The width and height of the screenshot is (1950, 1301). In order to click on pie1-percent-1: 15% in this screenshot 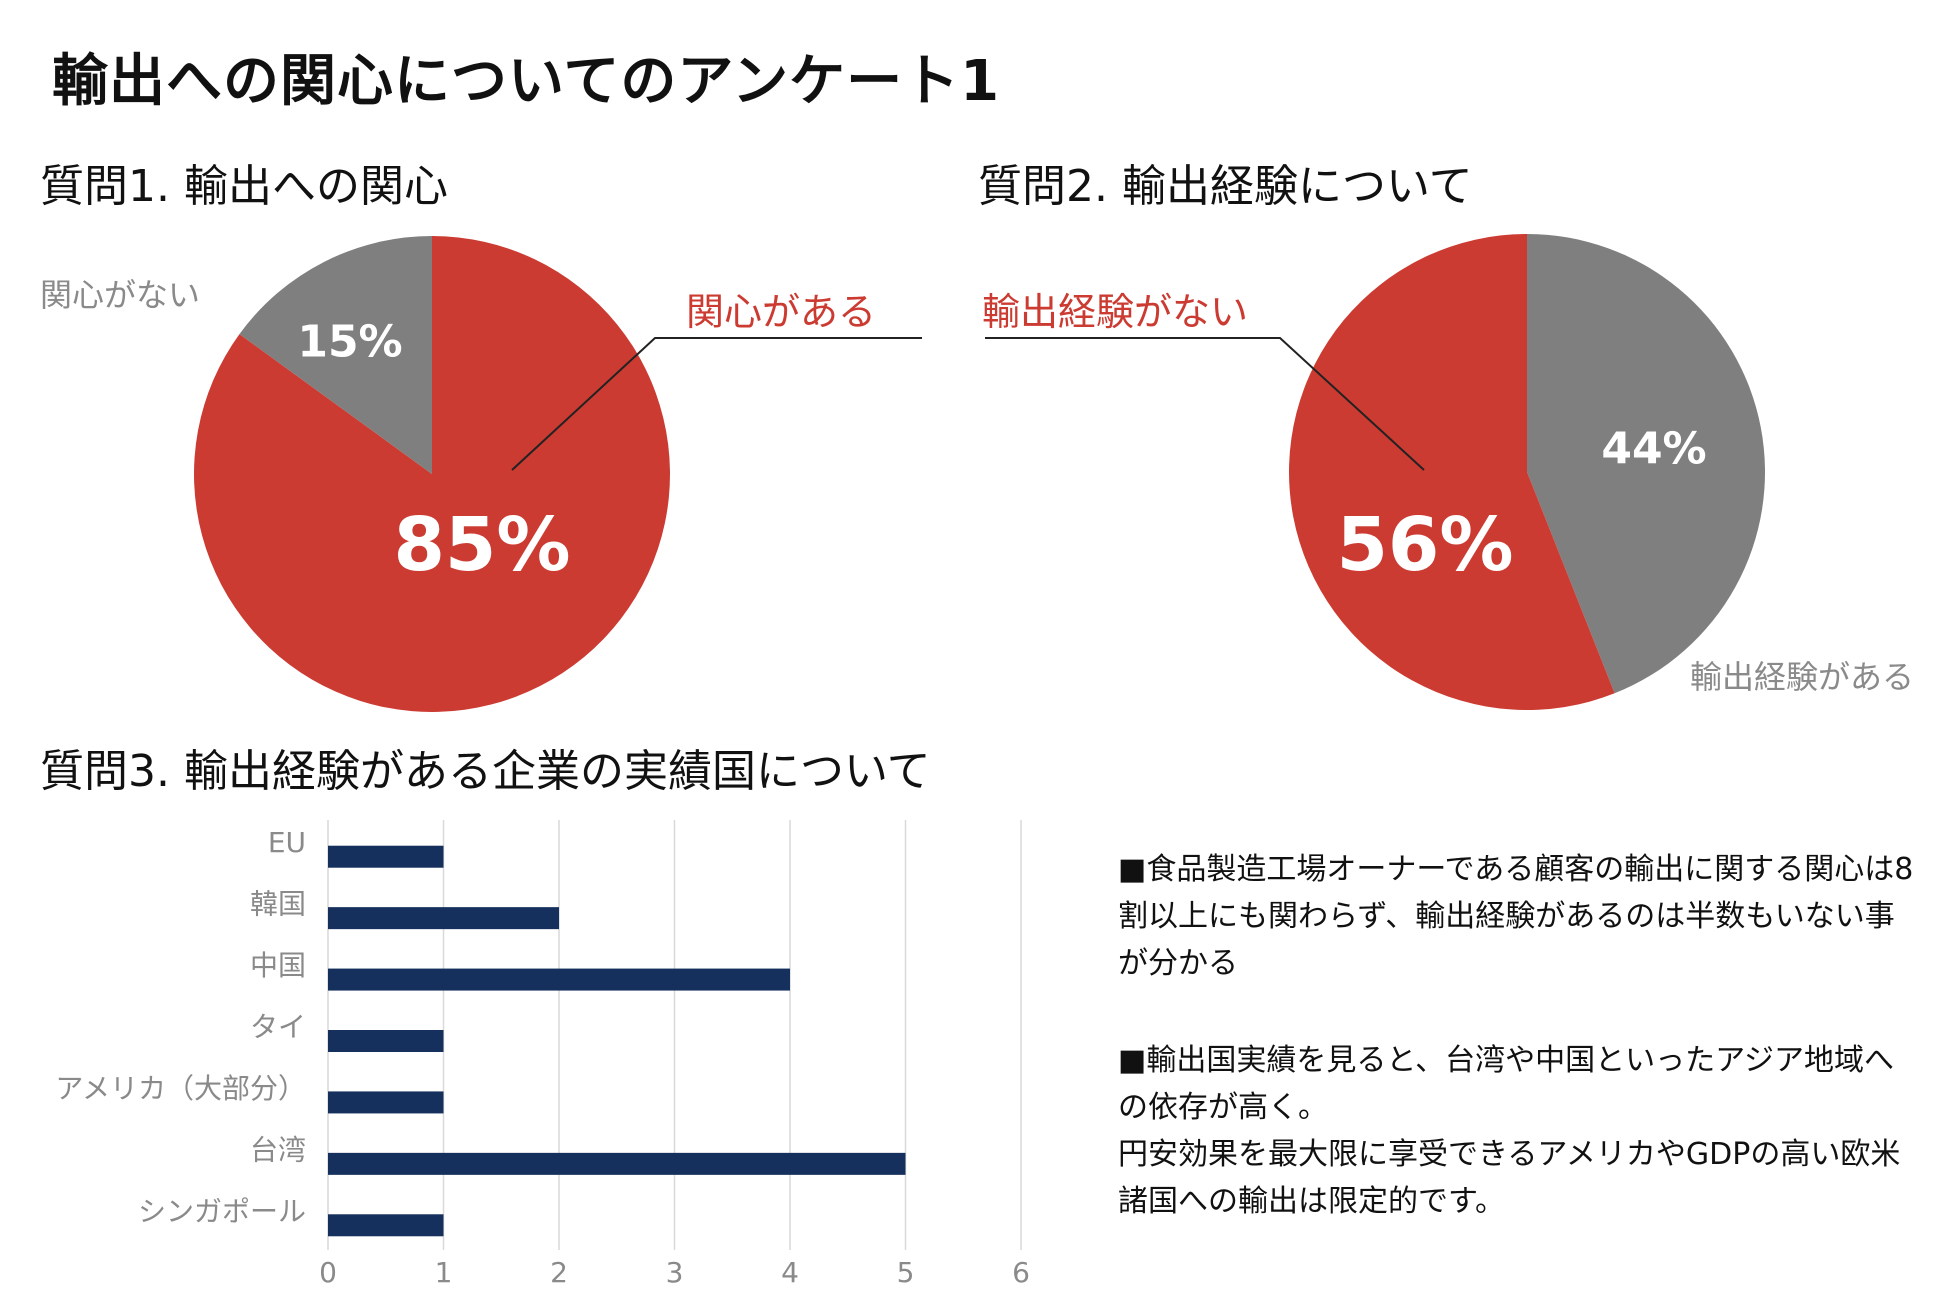, I will do `click(349, 342)`.